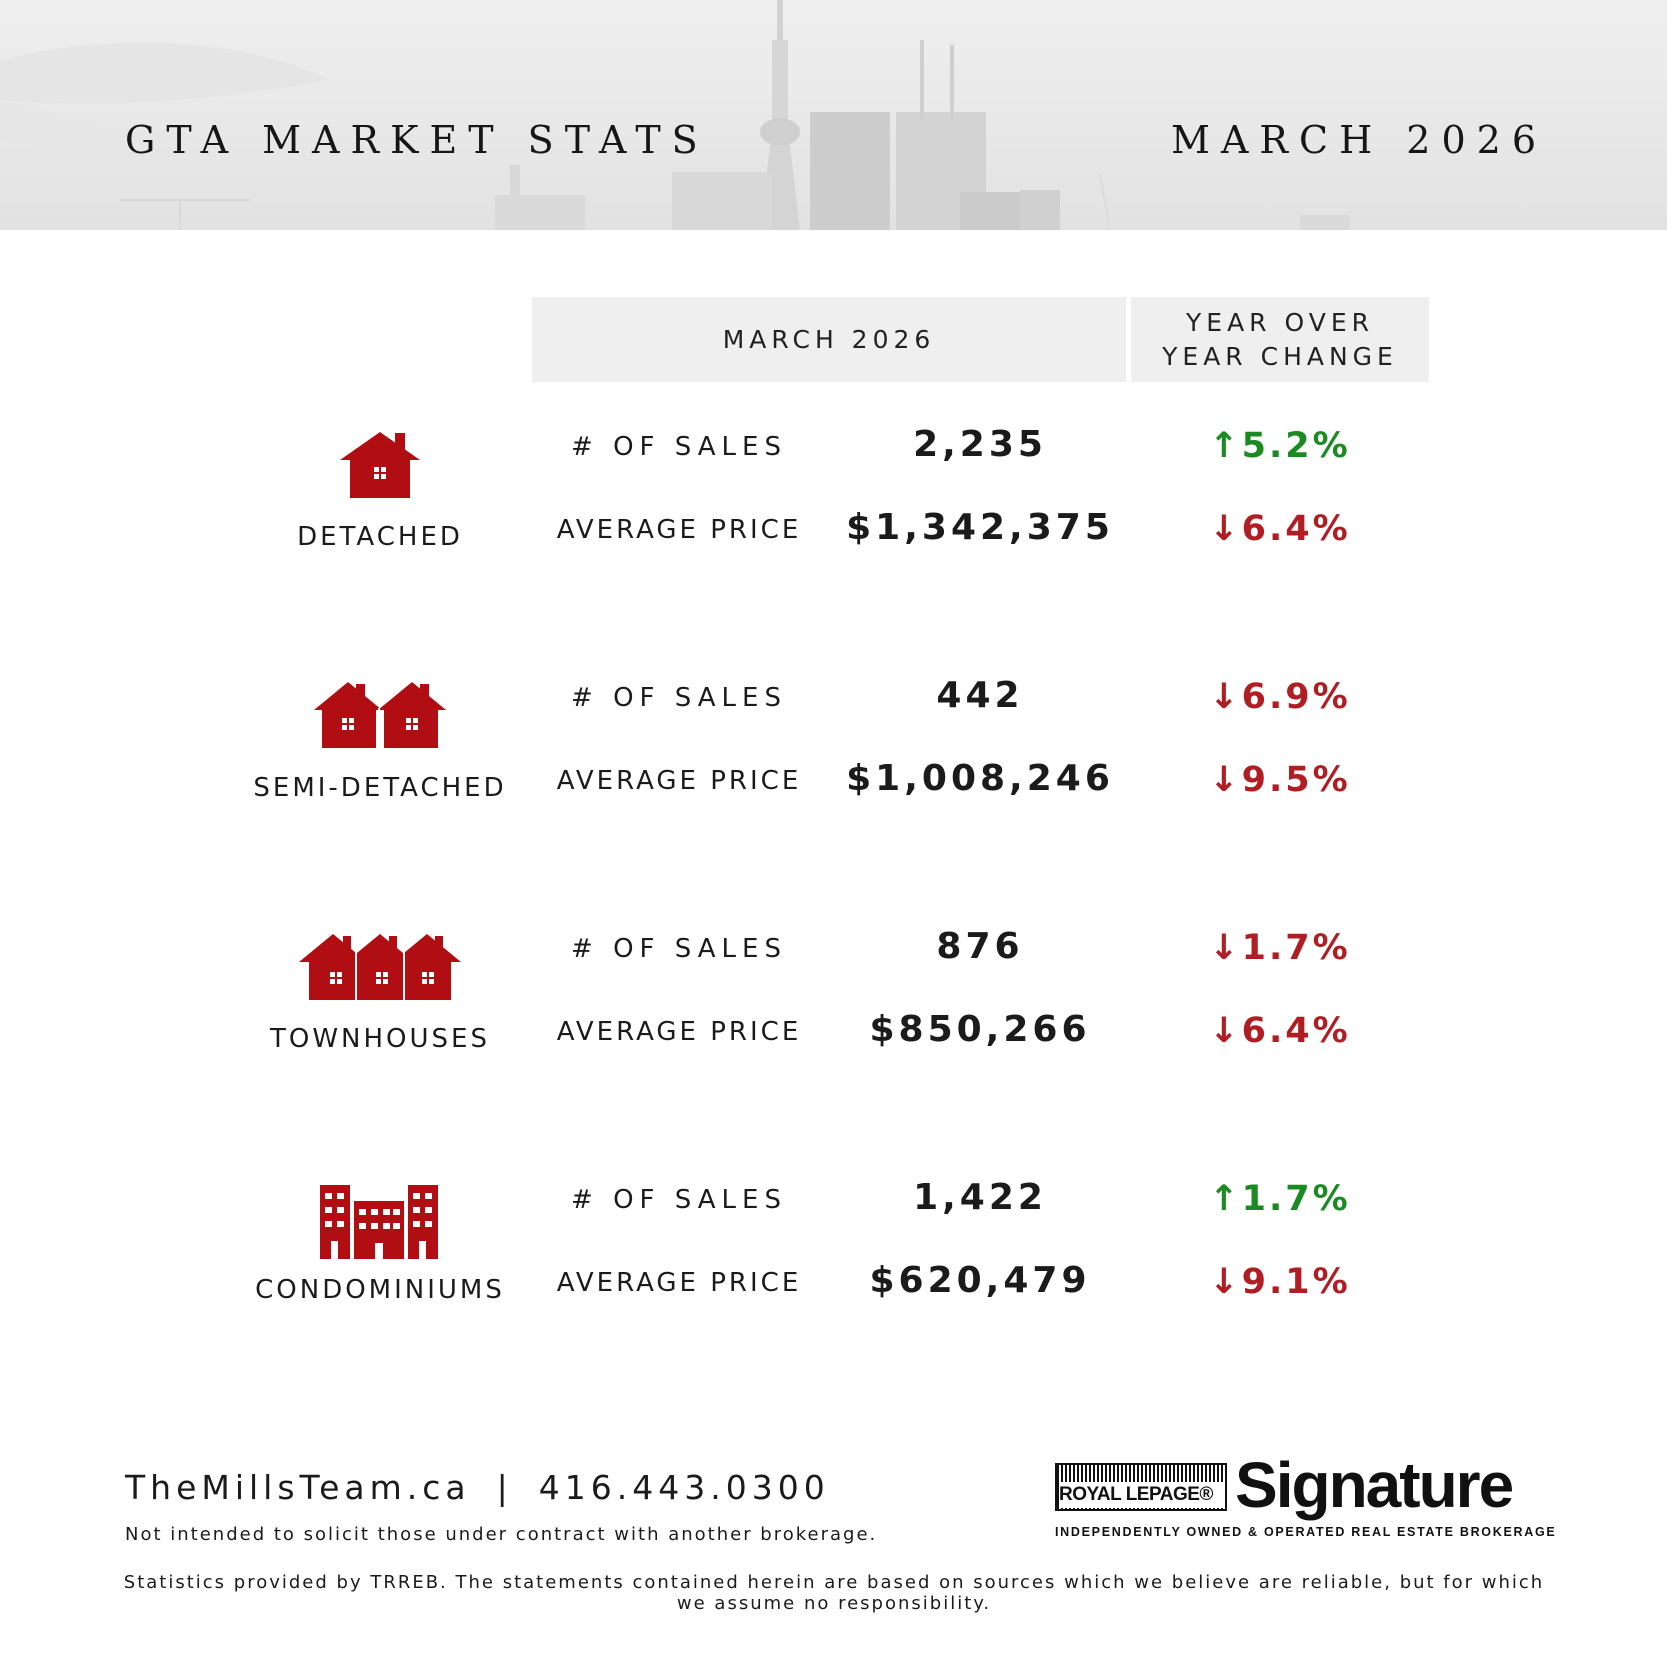  I want to click on phone-number: 416.443.0300, so click(684, 1487).